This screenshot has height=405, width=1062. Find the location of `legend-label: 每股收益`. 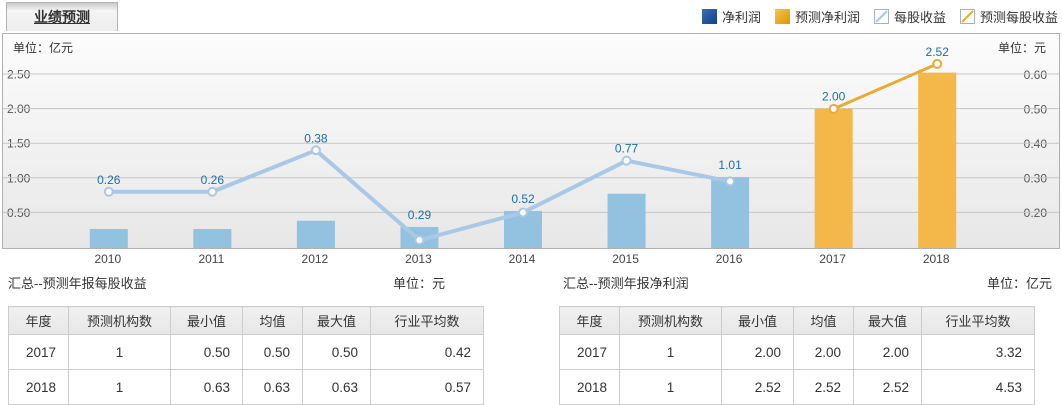

legend-label: 每股收益 is located at coordinates (919, 17).